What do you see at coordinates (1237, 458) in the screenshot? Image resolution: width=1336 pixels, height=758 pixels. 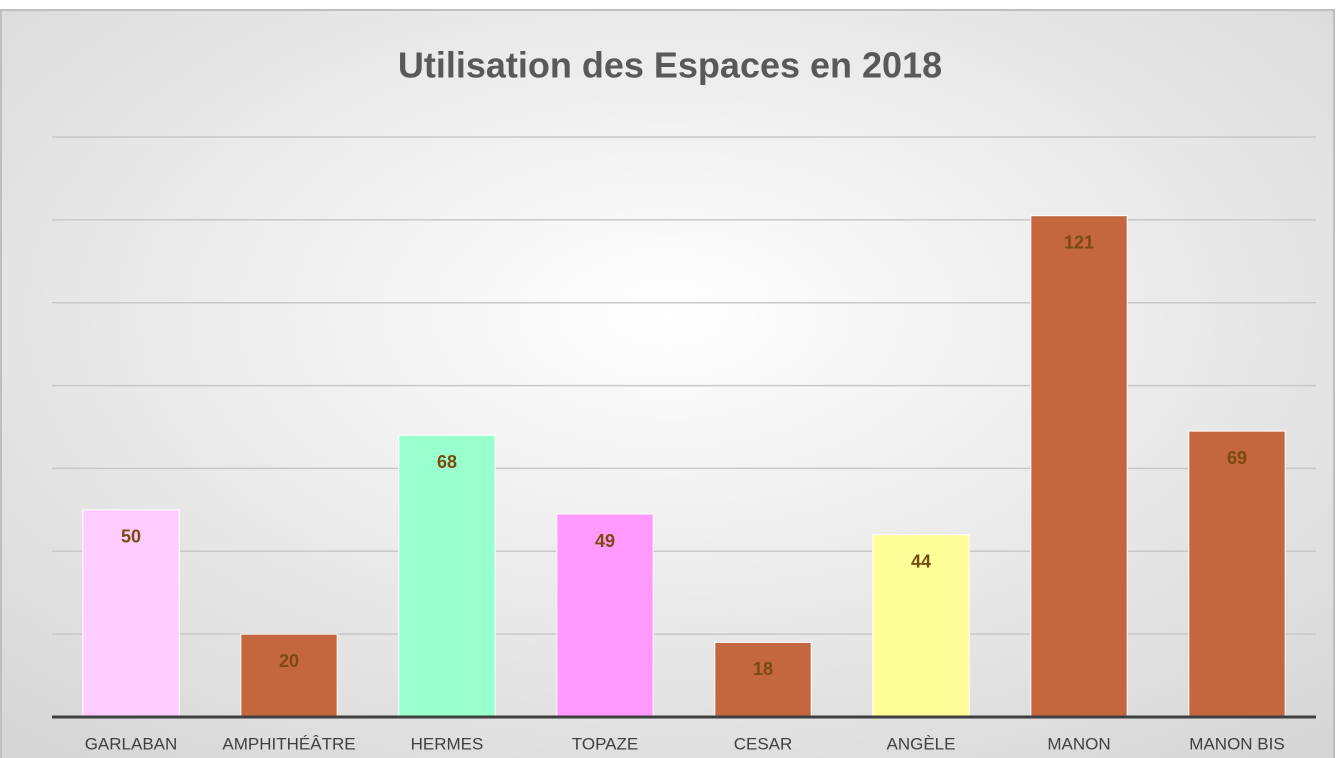 I see `data-label: 69` at bounding box center [1237, 458].